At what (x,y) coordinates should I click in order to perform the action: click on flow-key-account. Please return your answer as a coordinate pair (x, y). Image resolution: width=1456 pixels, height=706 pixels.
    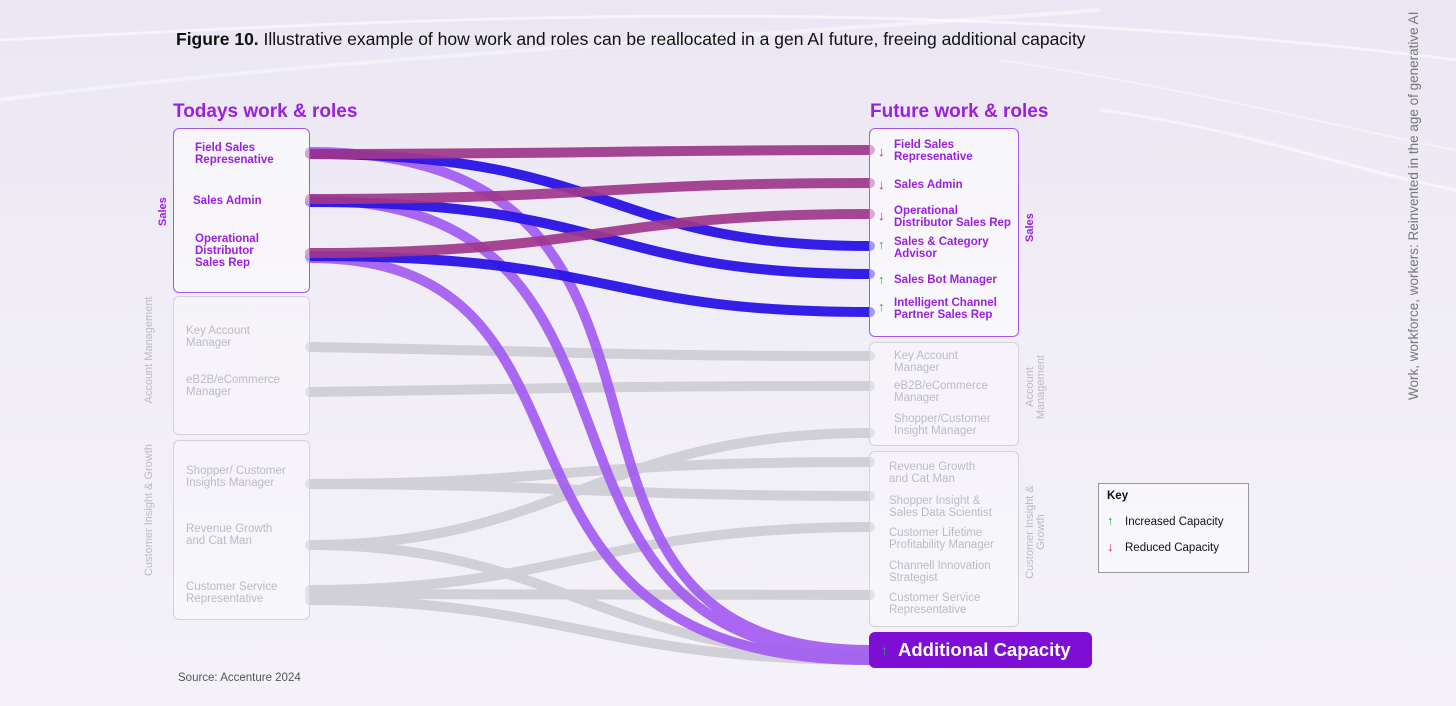
    Looking at the image, I should click on (590, 351).